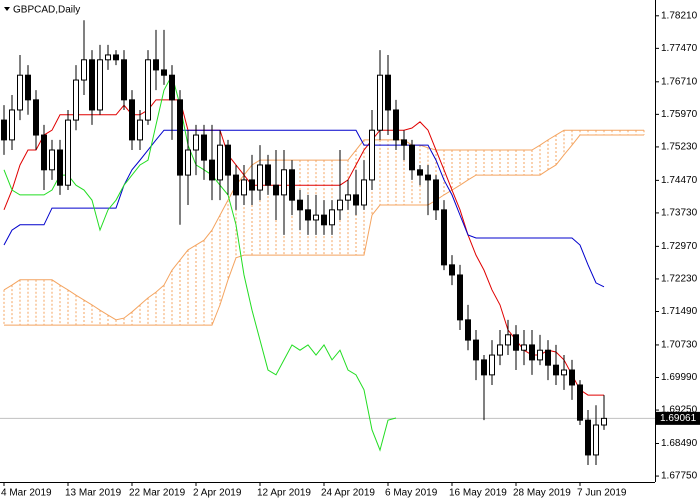 This screenshot has width=700, height=500. Describe the element at coordinates (679, 15) in the screenshot. I see `y-tick-label: 1.78210` at that location.